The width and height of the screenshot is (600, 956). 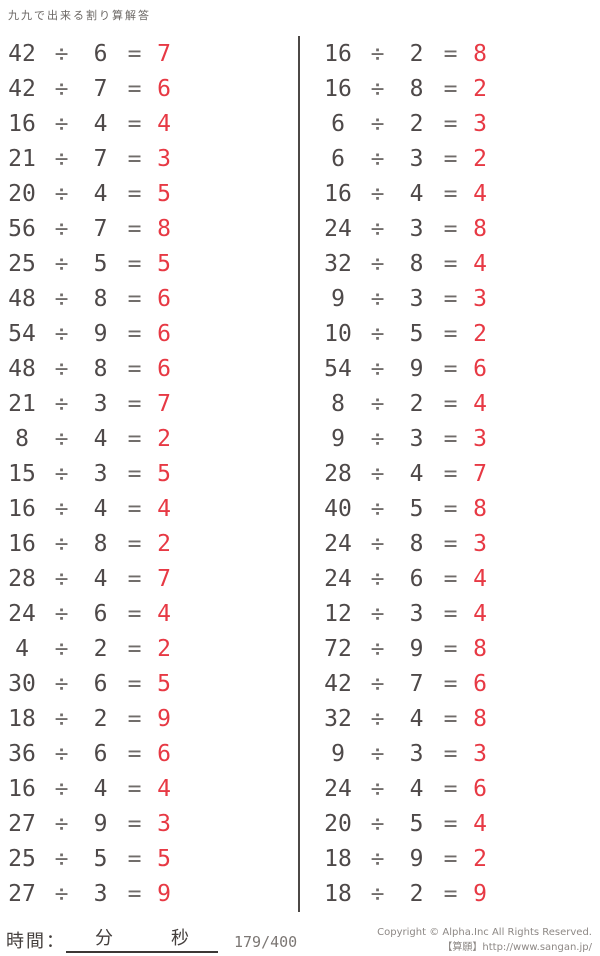 I want to click on problem-row: 72 ÷ 9 = 8, so click(x=406, y=648).